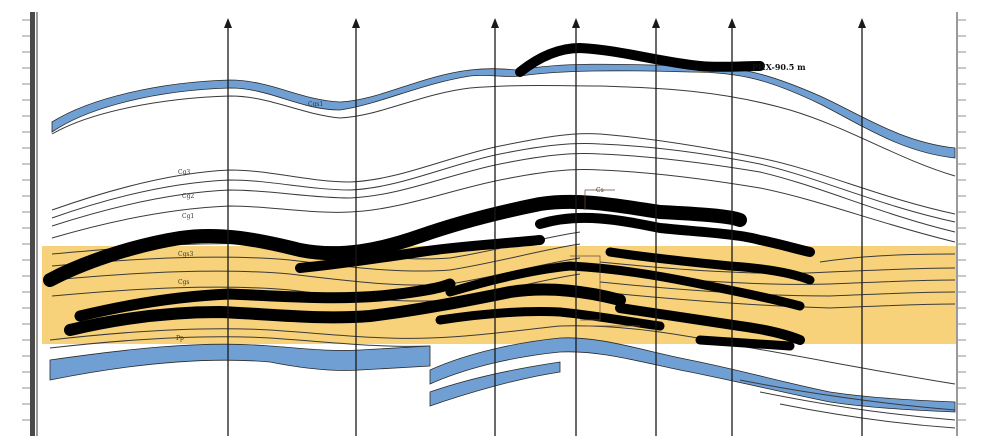 The height and width of the screenshot is (436, 982). Describe the element at coordinates (957, 224) in the screenshot. I see `right-axis-bar` at that location.